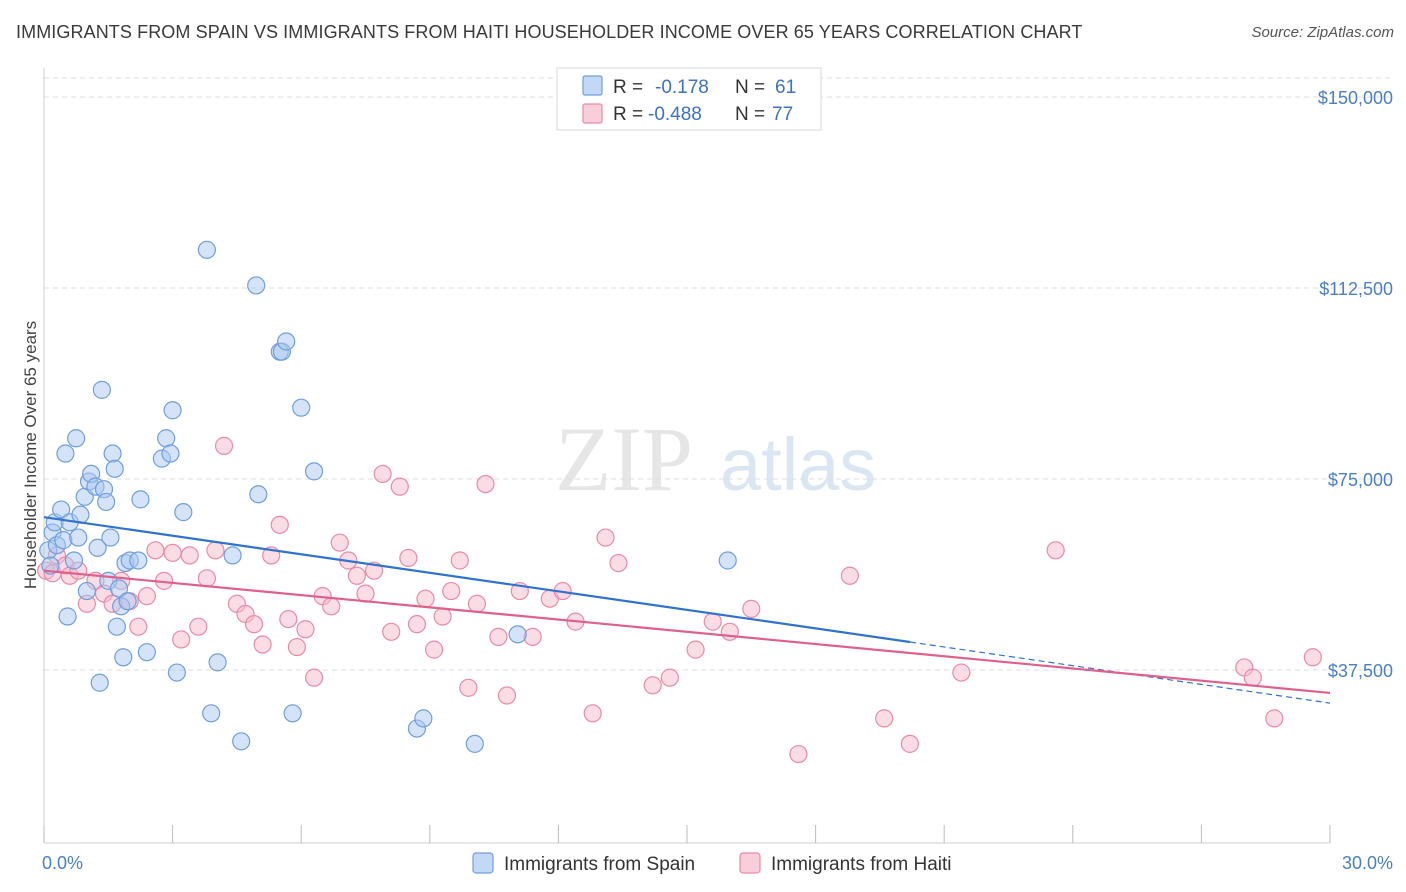  What do you see at coordinates (675, 114) in the screenshot?
I see `legend-haiti-r-value: -0.488` at bounding box center [675, 114].